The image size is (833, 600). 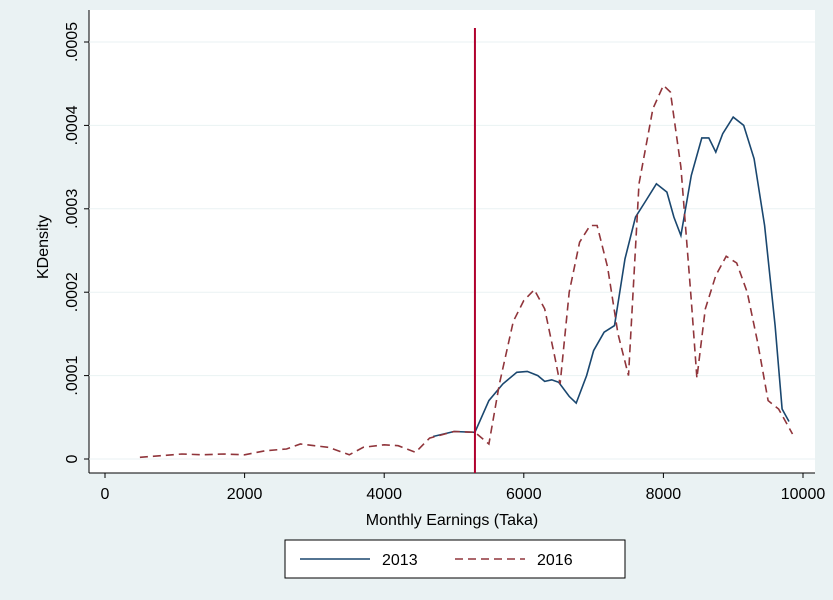 What do you see at coordinates (452, 520) in the screenshot?
I see `x-axis-title: Monthly Earnings (Taka)` at bounding box center [452, 520].